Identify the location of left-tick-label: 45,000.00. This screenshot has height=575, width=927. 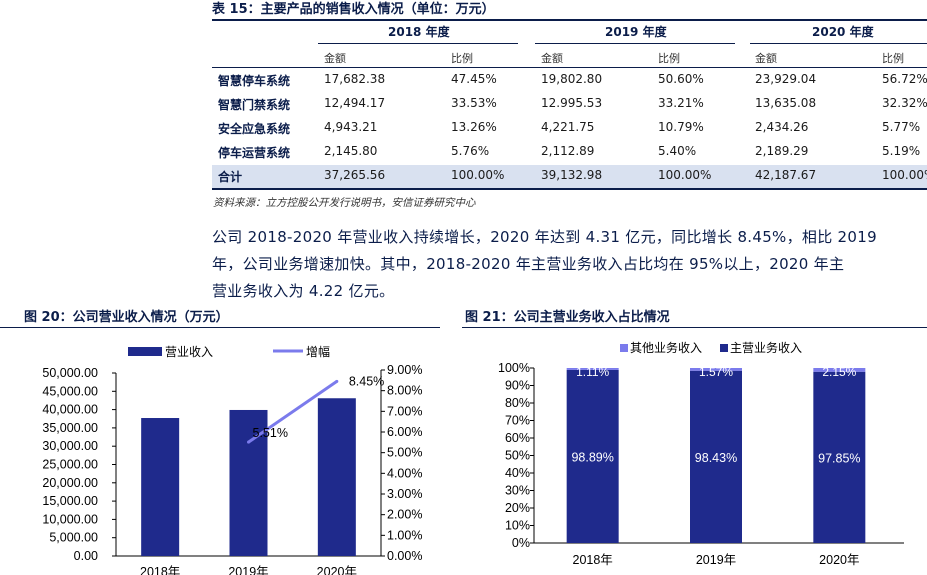
(70, 391).